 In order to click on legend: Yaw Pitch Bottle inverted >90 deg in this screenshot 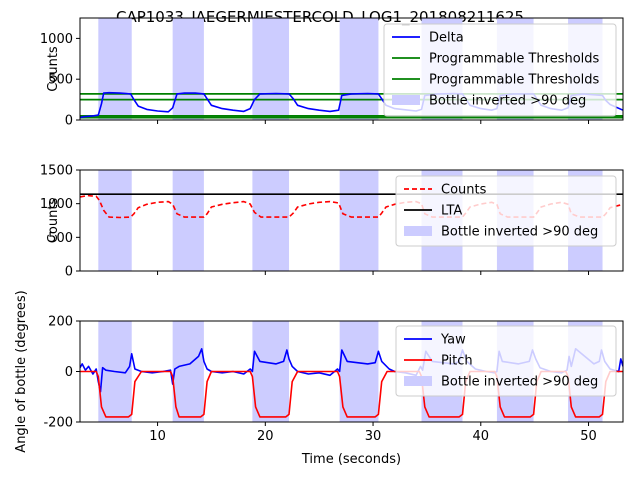, I will do `click(506, 361)`.